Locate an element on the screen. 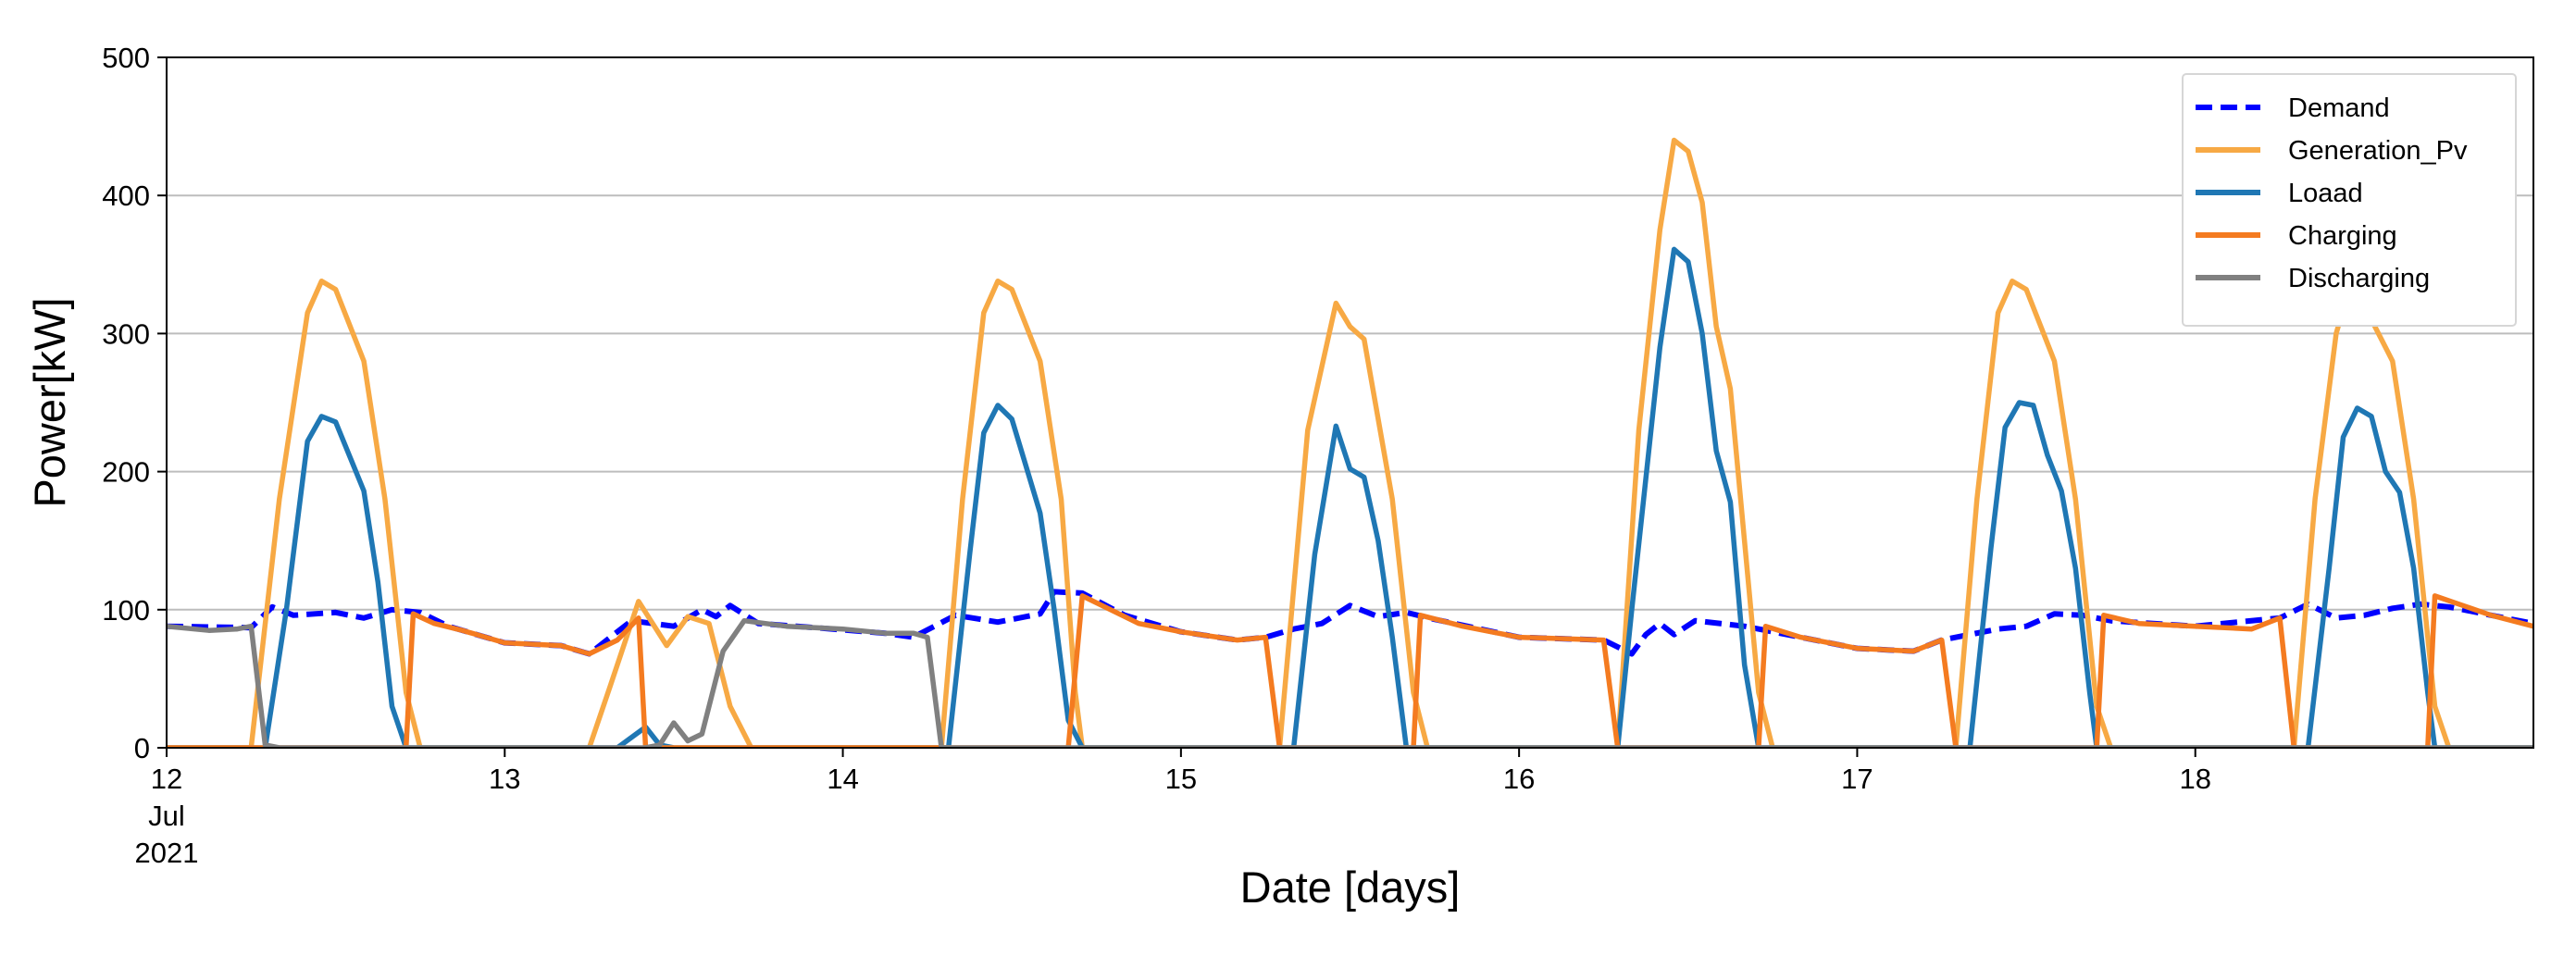 This screenshot has width=2576, height=956. y-tick-label: 300 is located at coordinates (126, 333).